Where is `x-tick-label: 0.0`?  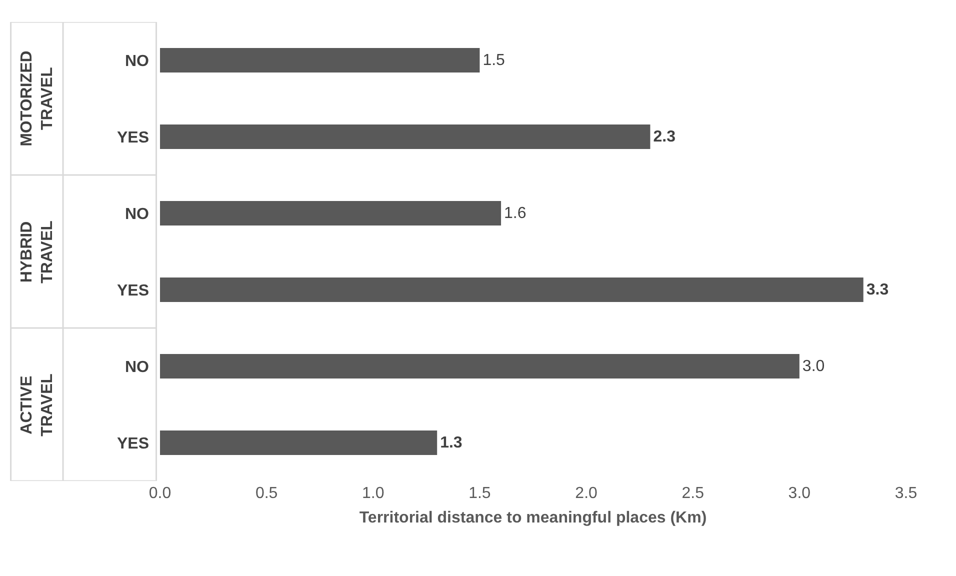
x-tick-label: 0.0 is located at coordinates (160, 493).